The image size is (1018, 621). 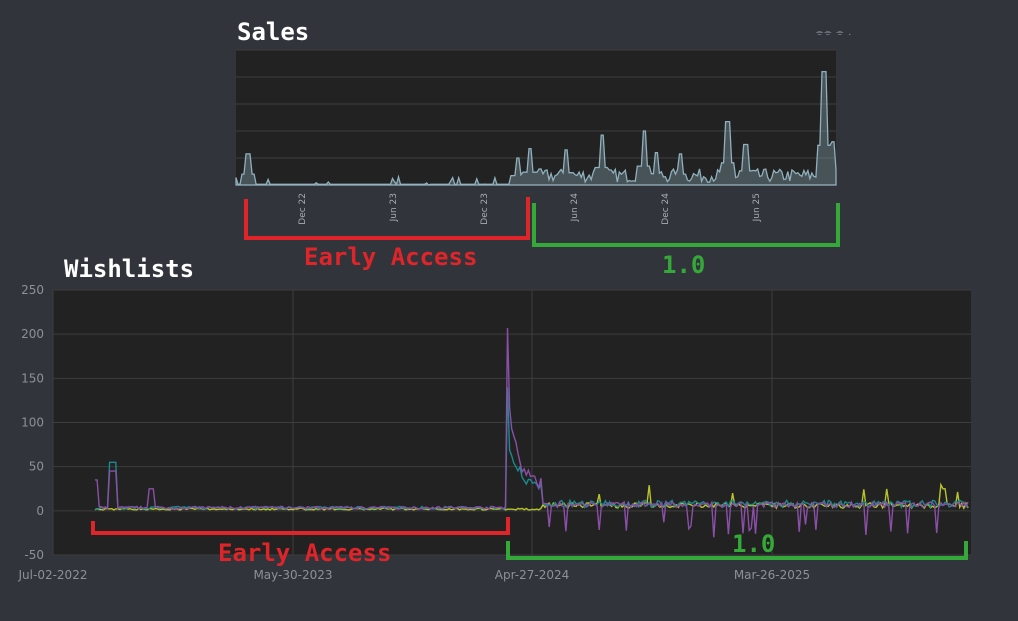 I want to click on wishlists-early-access-bracket, so click(x=300, y=526).